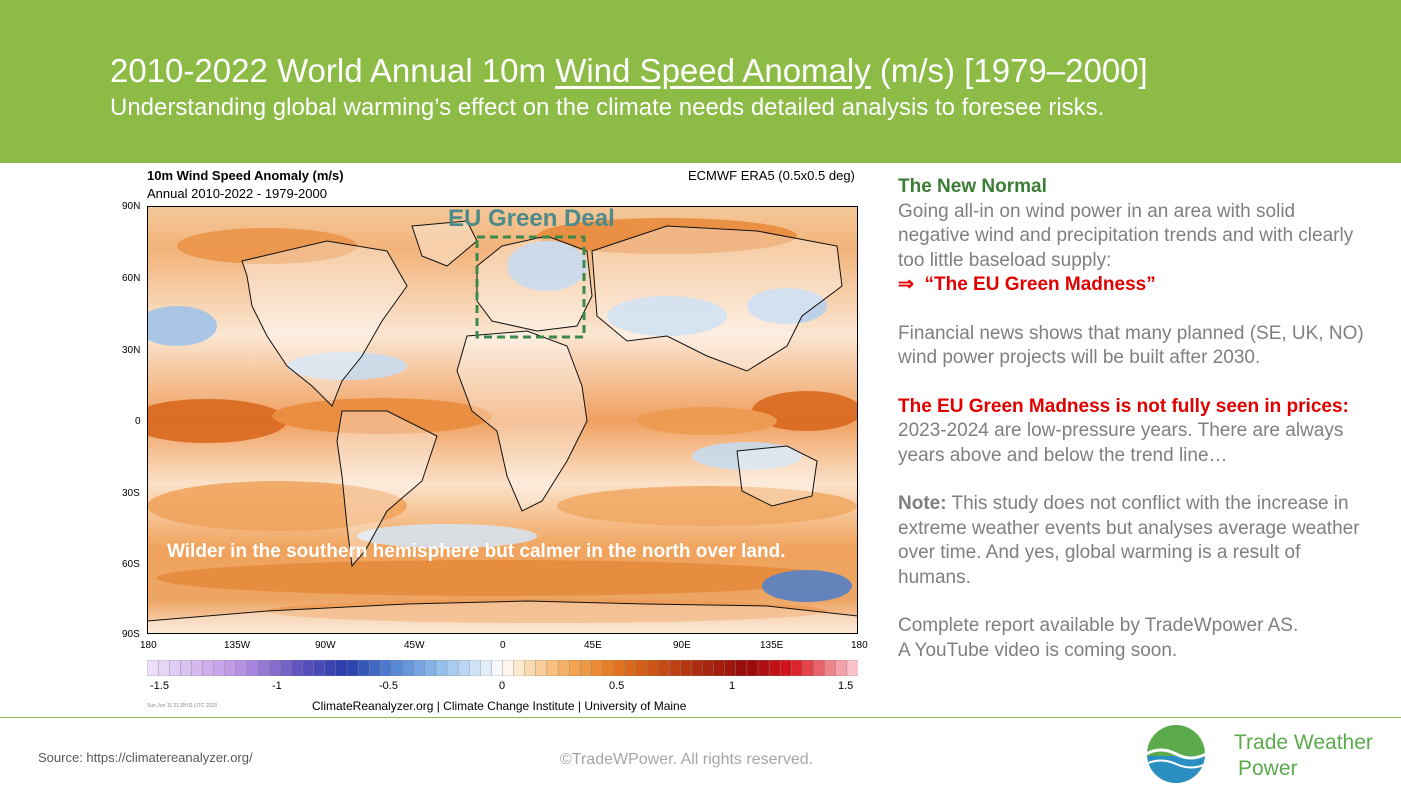  Describe the element at coordinates (1176, 754) in the screenshot. I see `trade-weather-power-logo-icon` at that location.